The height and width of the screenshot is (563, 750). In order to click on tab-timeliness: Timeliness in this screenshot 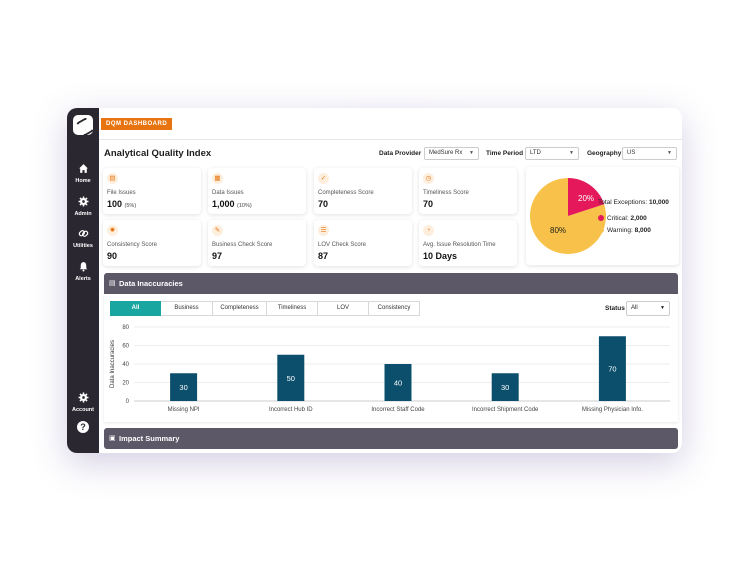, I will do `click(292, 308)`.